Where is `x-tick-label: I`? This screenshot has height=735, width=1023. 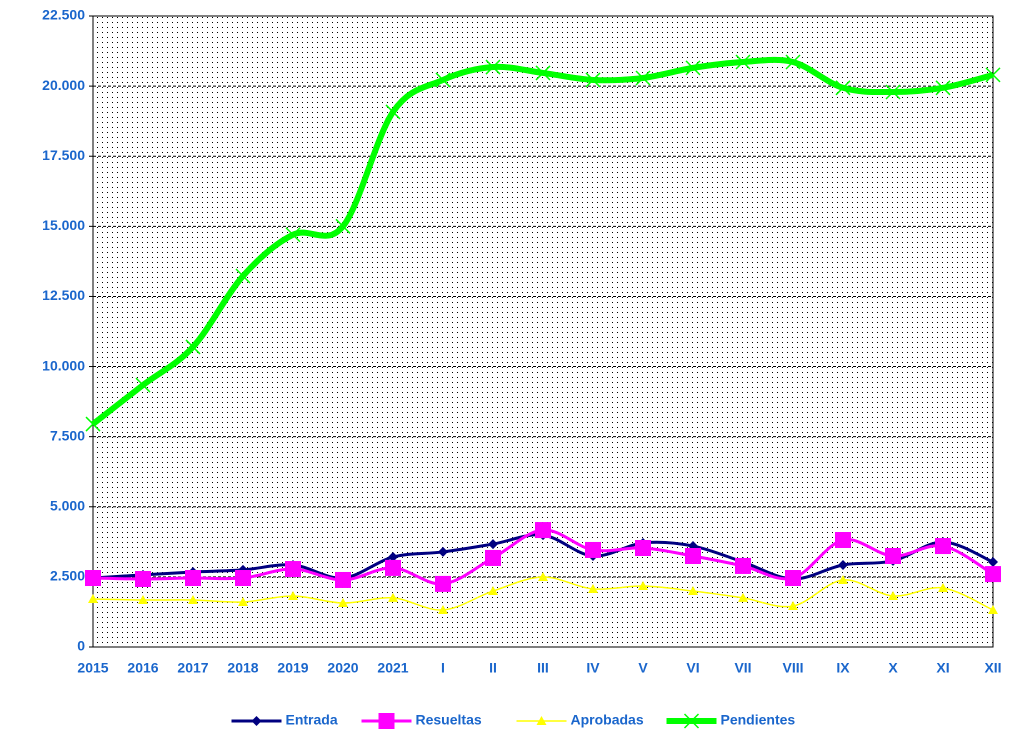 x-tick-label: I is located at coordinates (443, 668).